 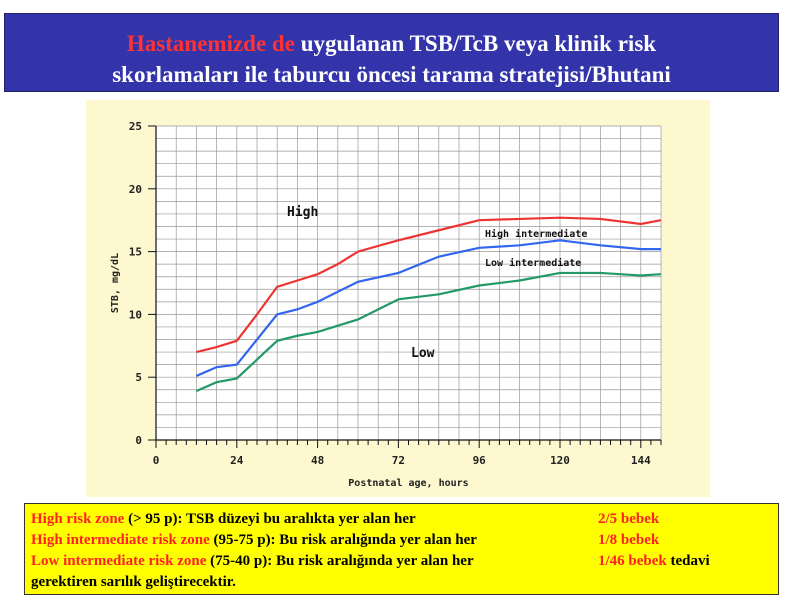 What do you see at coordinates (78, 519) in the screenshot?
I see `legend-zone-name: High risk zone` at bounding box center [78, 519].